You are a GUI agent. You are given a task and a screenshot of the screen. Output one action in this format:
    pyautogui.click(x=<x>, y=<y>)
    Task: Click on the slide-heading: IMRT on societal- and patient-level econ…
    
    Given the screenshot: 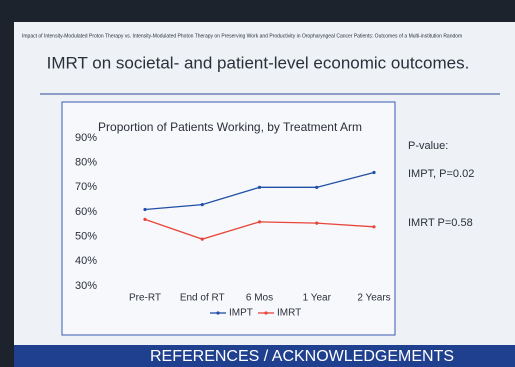 What is the action you would take?
    pyautogui.click(x=258, y=62)
    